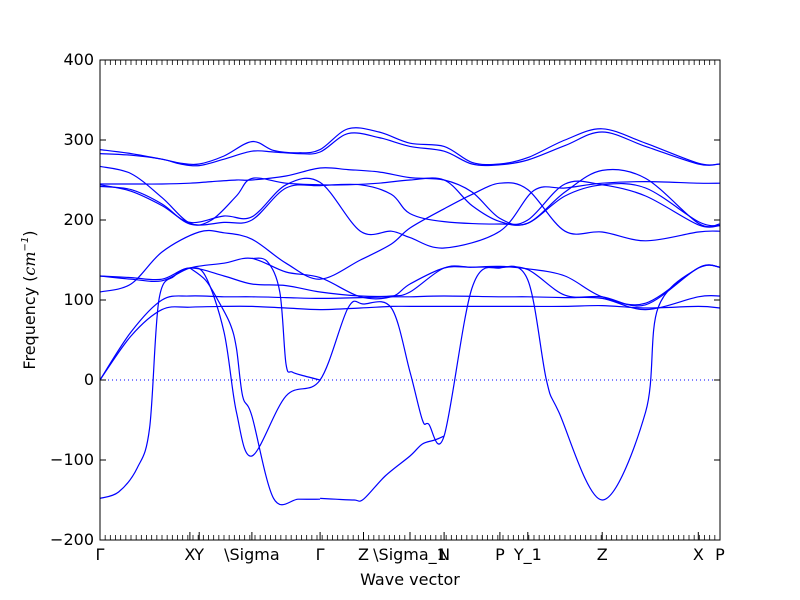  I want to click on y-tick-label: −100, so click(72, 459).